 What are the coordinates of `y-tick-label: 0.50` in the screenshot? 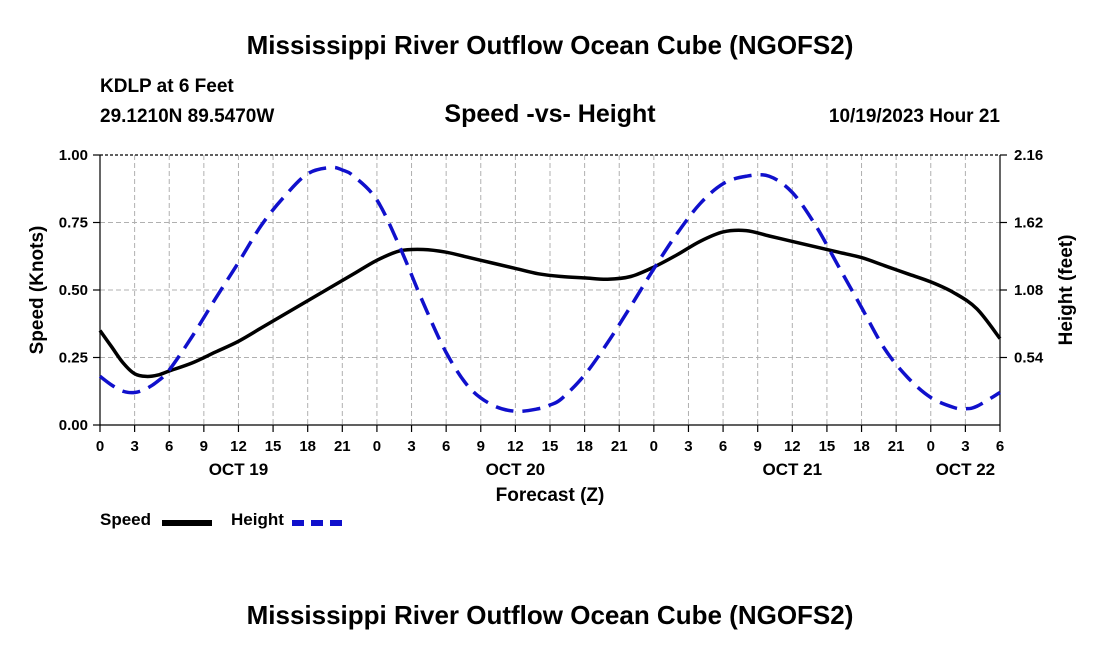 It's located at (73, 290).